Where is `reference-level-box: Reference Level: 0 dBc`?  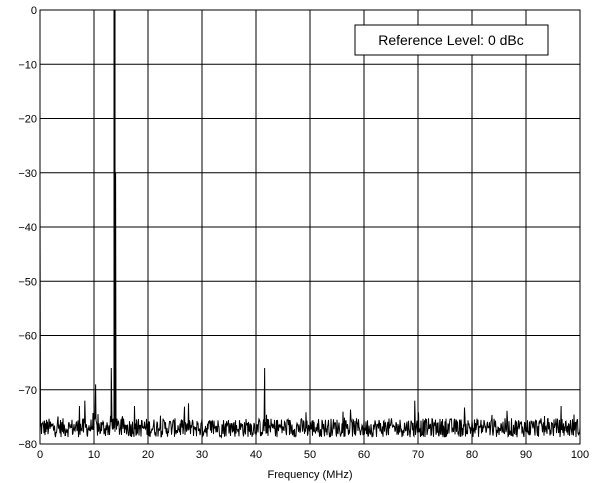 reference-level-box: Reference Level: 0 dBc is located at coordinates (451, 40).